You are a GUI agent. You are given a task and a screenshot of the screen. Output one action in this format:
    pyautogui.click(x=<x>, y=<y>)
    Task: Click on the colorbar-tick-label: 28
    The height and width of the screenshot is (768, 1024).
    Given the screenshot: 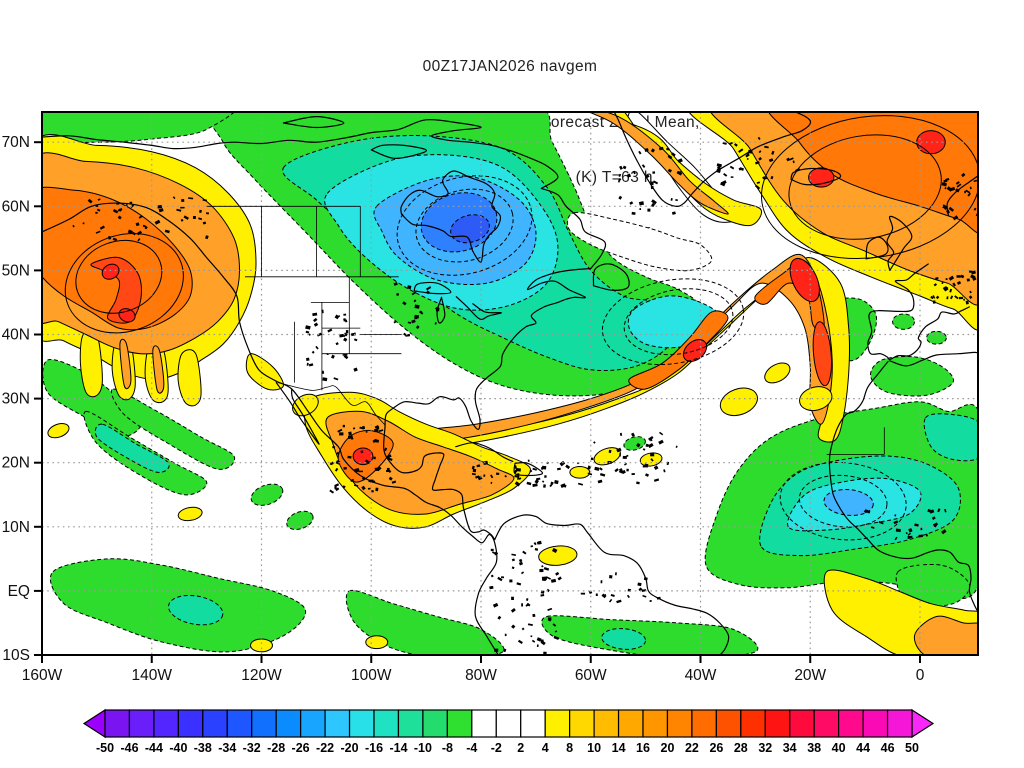 What is the action you would take?
    pyautogui.click(x=741, y=748)
    